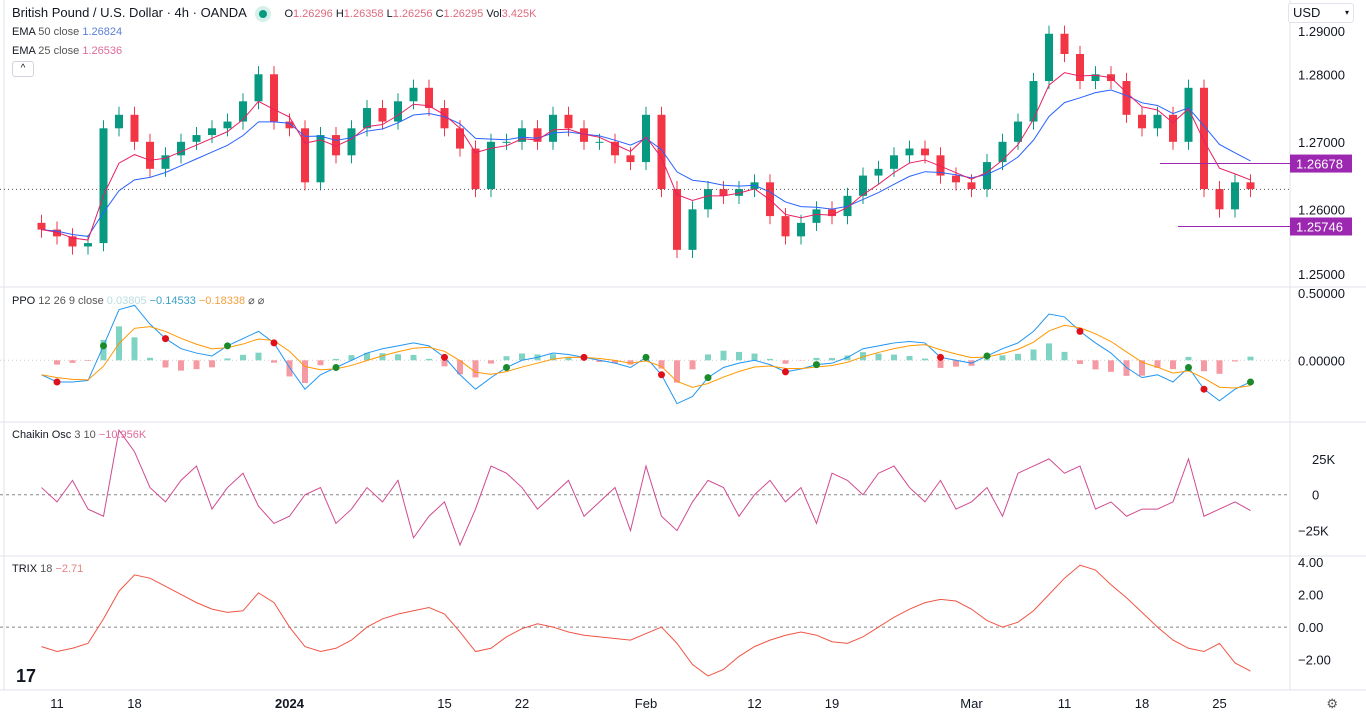 The image size is (1366, 718). Describe the element at coordinates (1332, 703) in the screenshot. I see `settings-gear-icon: ⚙` at that location.